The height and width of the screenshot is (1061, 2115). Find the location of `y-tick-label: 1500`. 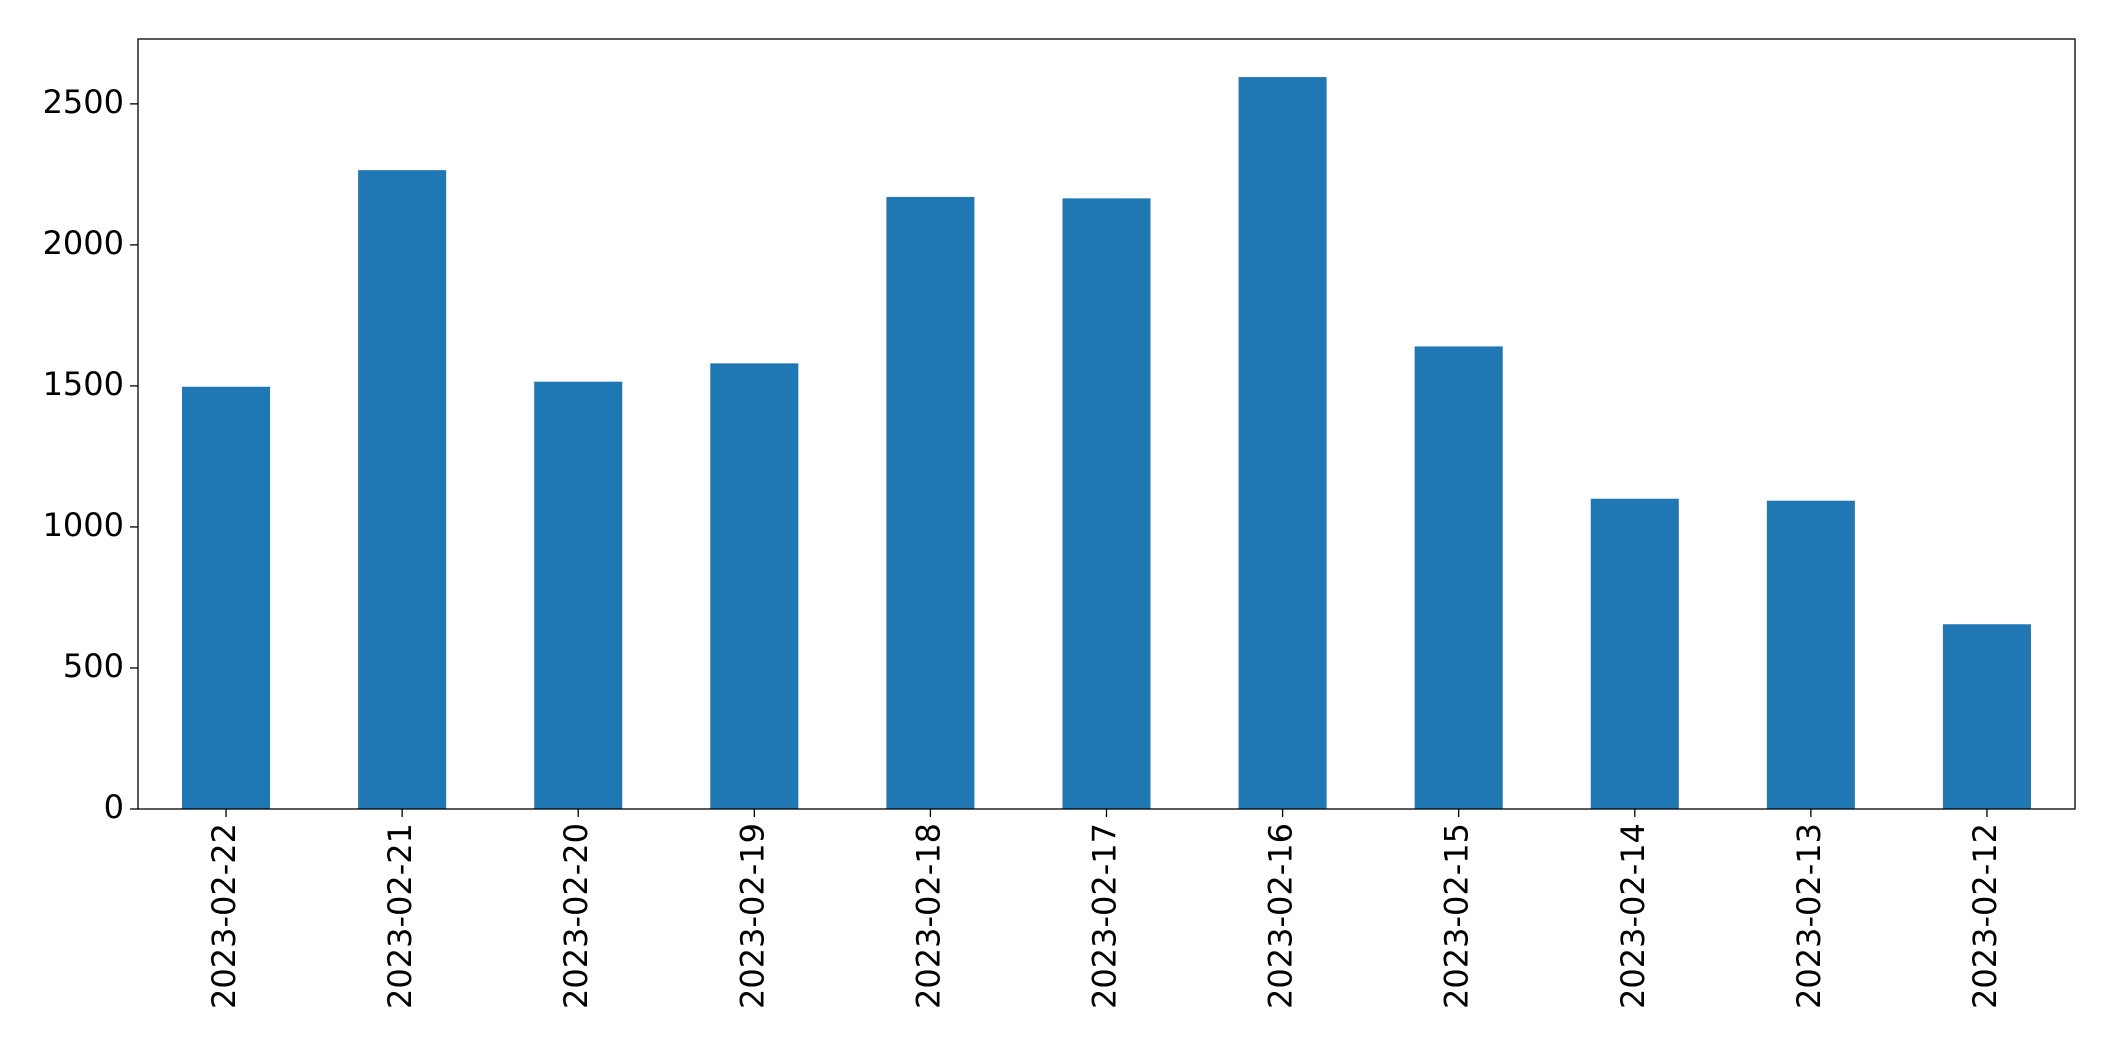

y-tick-label: 1500 is located at coordinates (83, 384).